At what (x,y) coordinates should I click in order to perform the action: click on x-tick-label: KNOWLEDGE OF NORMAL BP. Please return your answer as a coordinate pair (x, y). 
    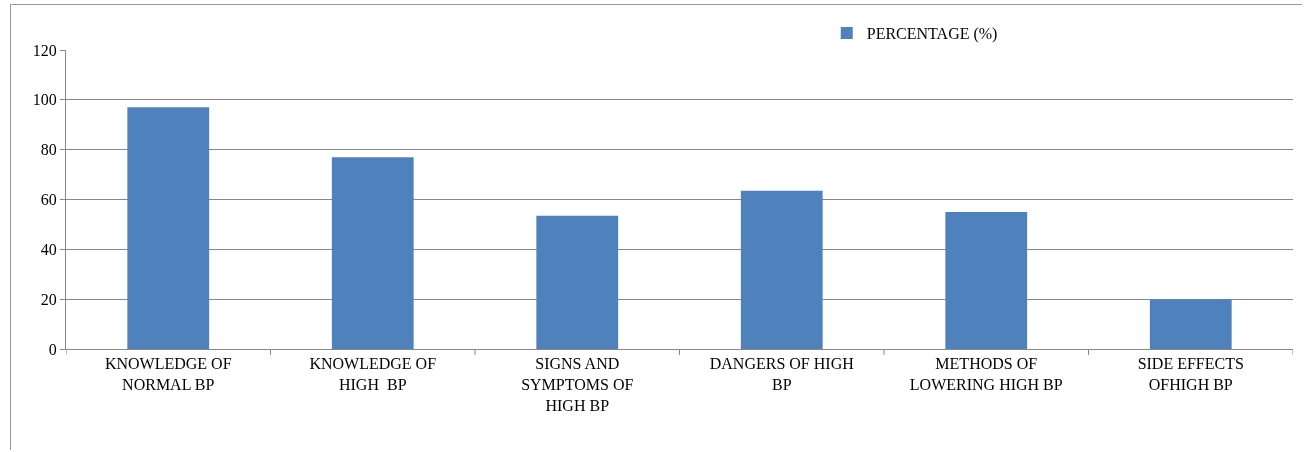
    Looking at the image, I should click on (168, 374).